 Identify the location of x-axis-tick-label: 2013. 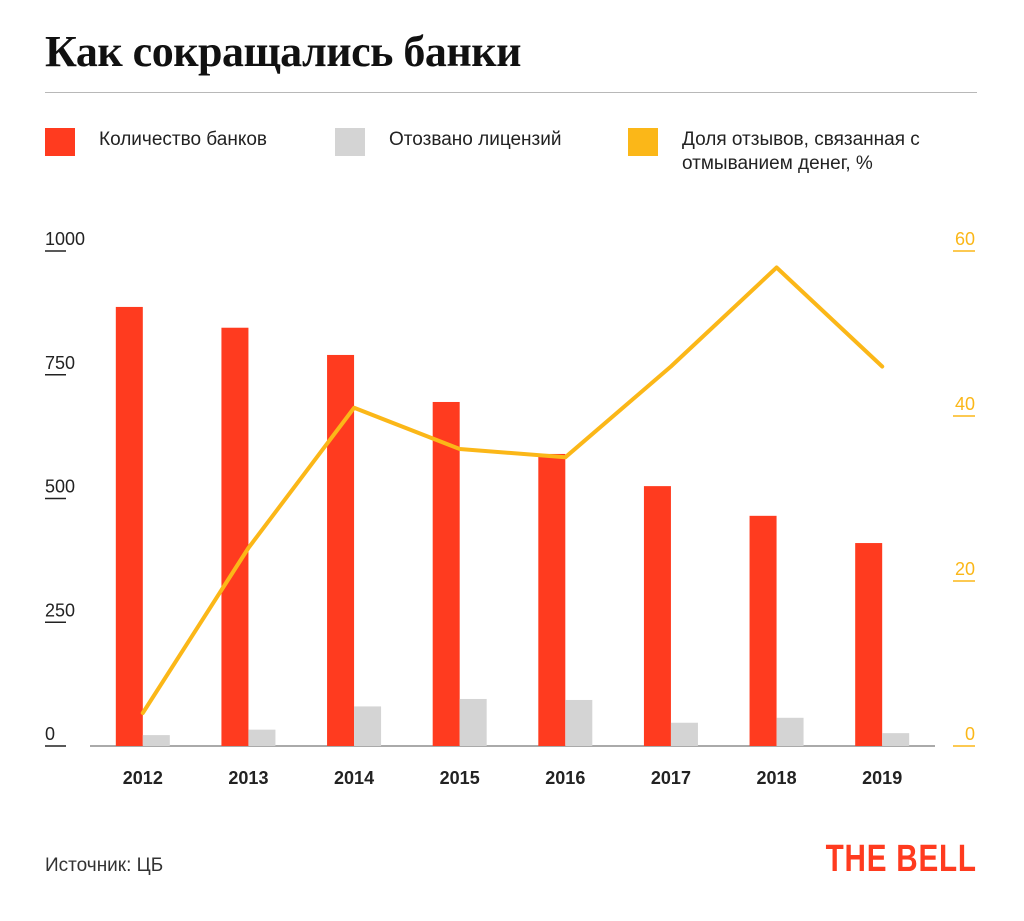
(248, 778).